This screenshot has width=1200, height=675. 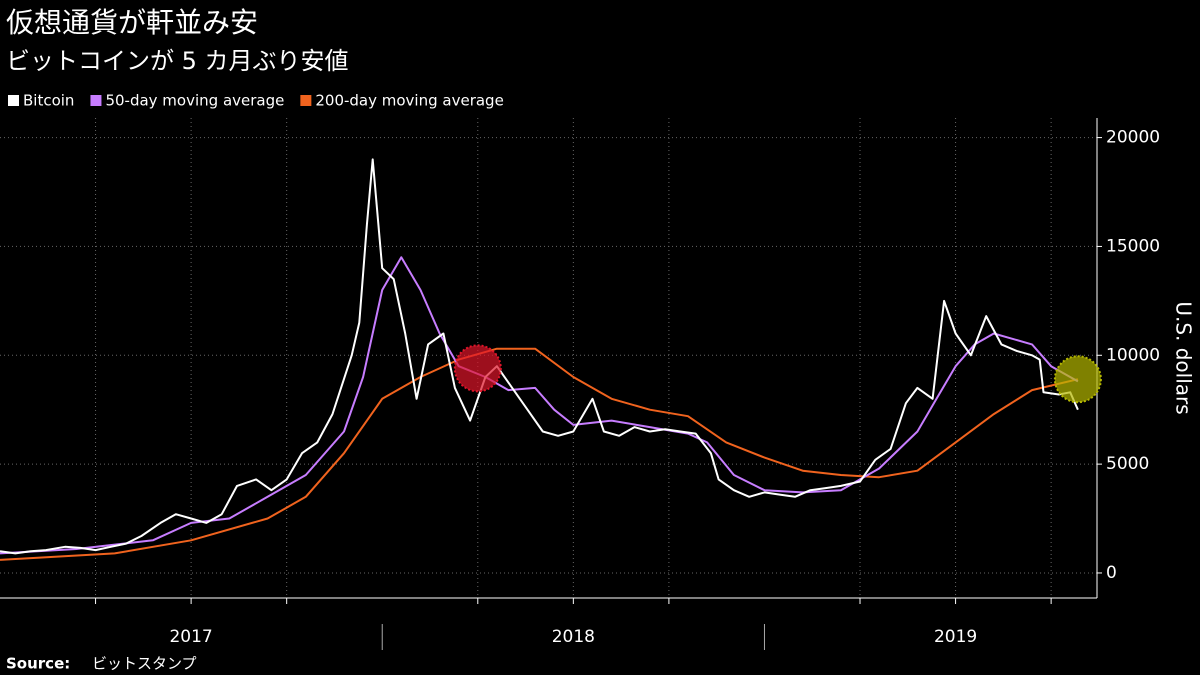 What do you see at coordinates (1111, 573) in the screenshot?
I see `y-tick-label: 0` at bounding box center [1111, 573].